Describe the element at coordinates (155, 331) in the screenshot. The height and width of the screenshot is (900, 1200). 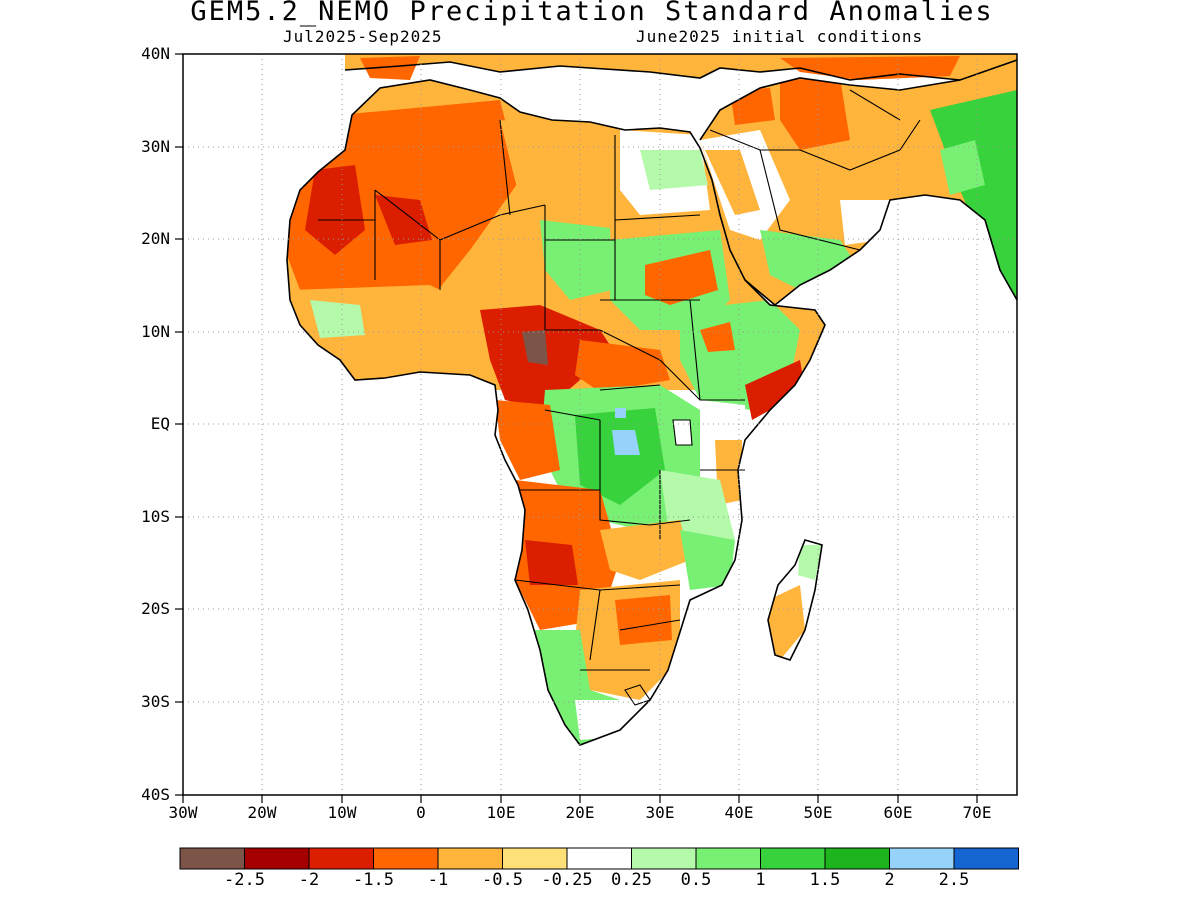
I see `lat-label-10n: 10N` at that location.